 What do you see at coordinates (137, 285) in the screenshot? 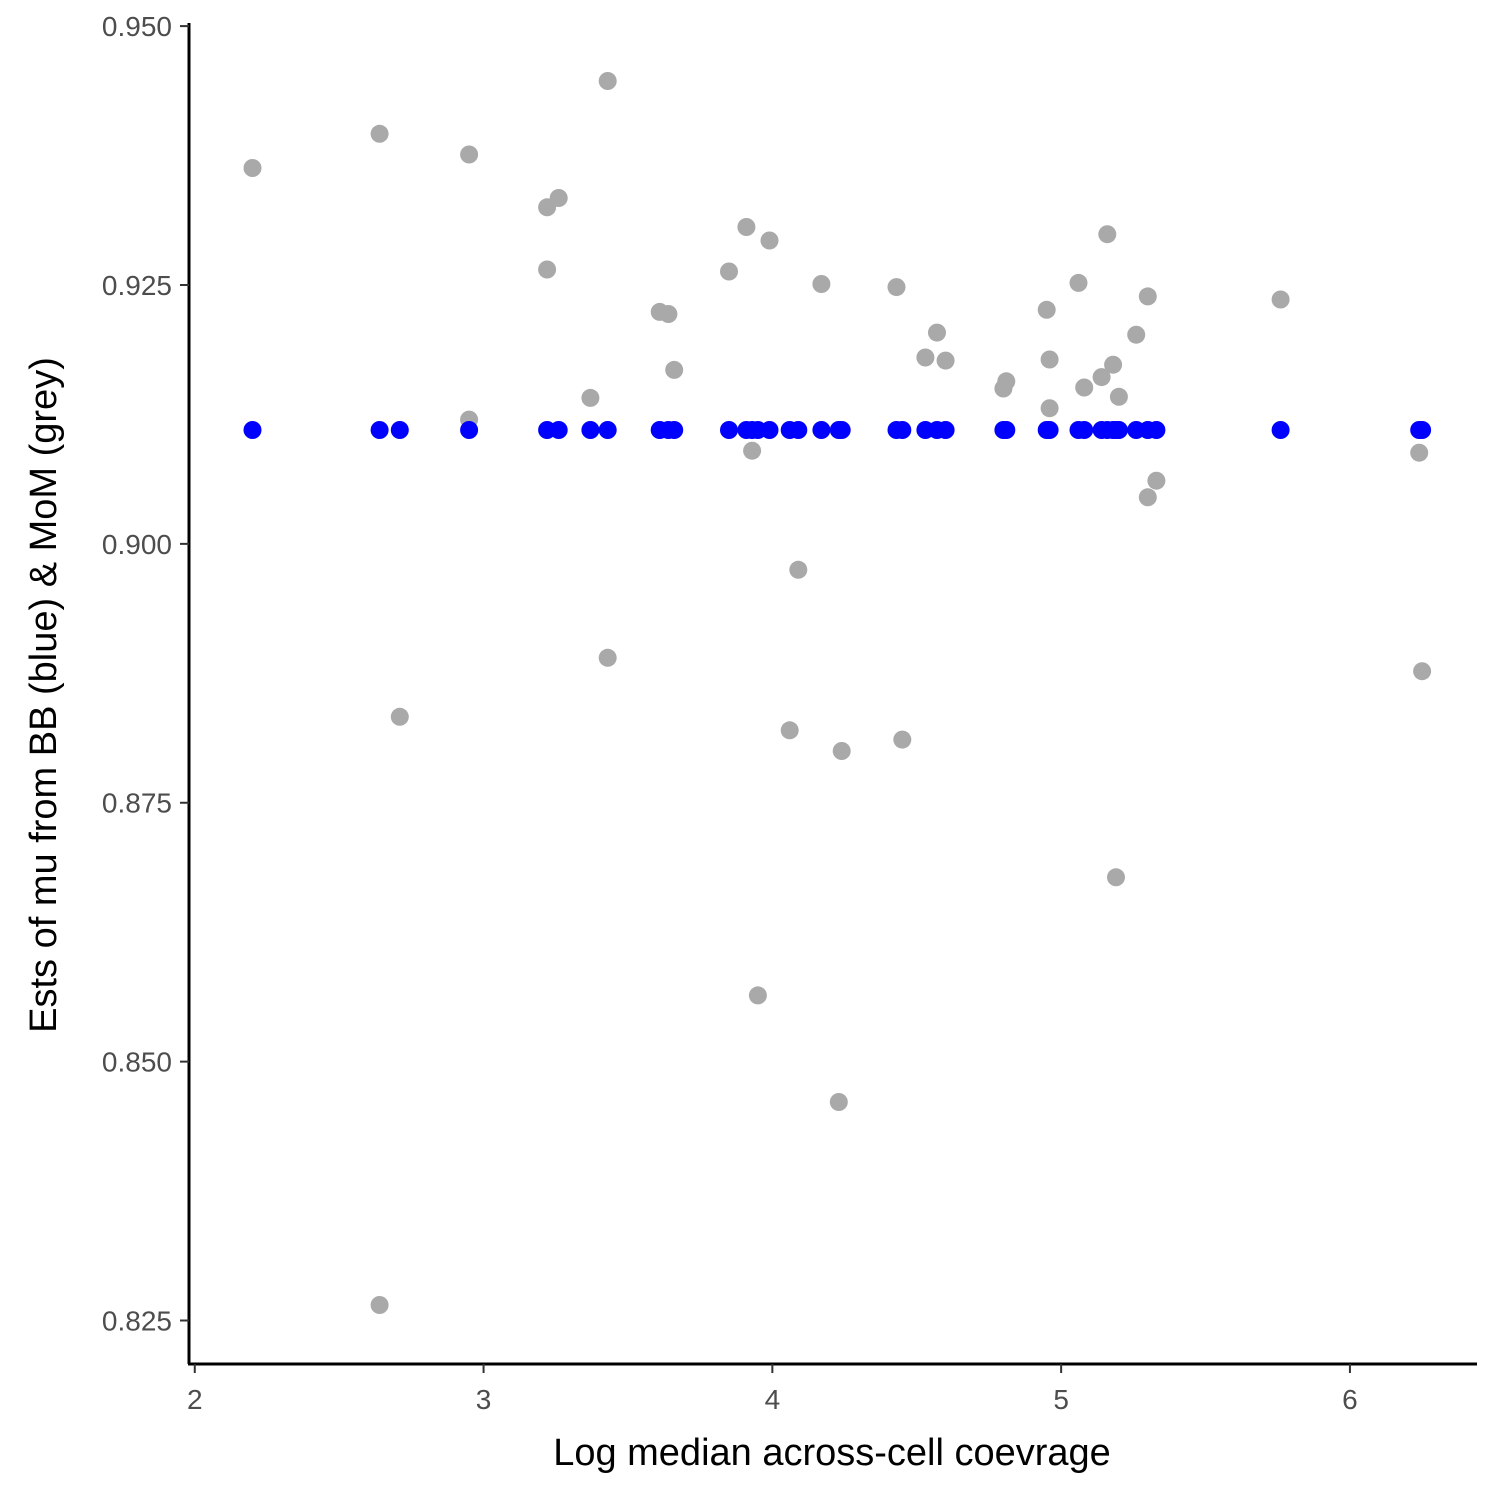
I see `y-tick-label: 0.925` at bounding box center [137, 285].